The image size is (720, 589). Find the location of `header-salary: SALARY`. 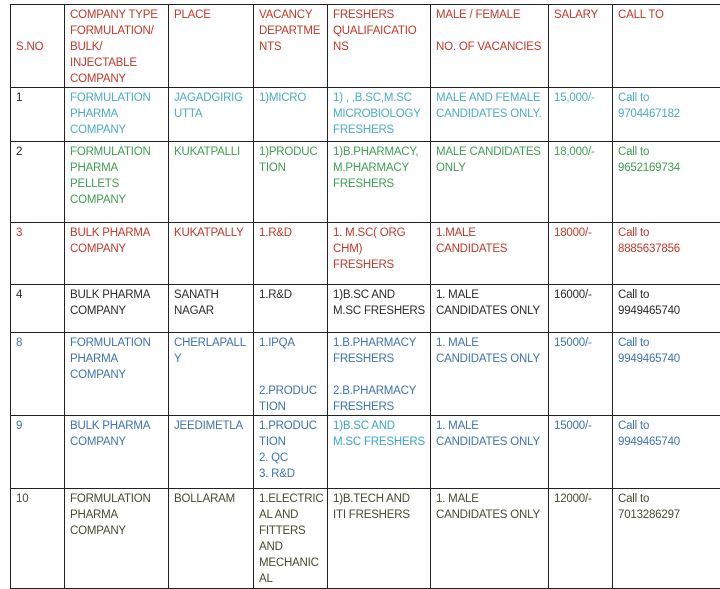

header-salary: SALARY is located at coordinates (581, 46).